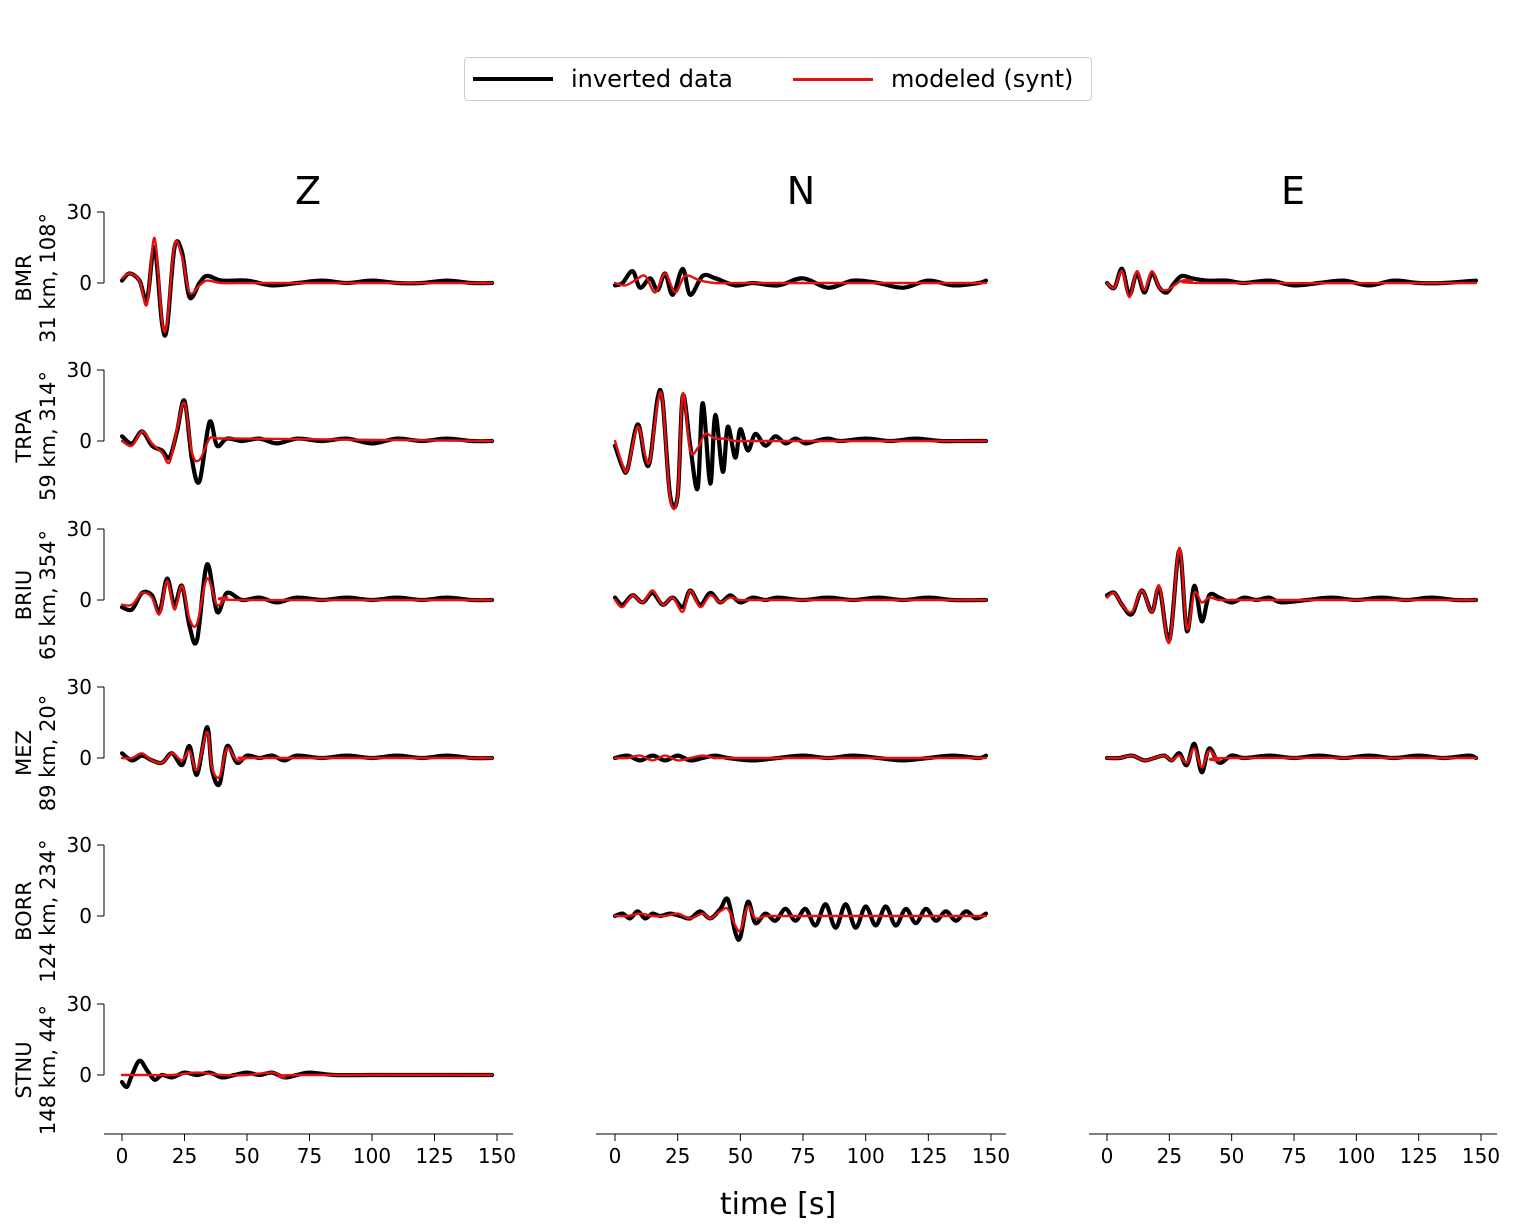 The height and width of the screenshot is (1229, 1515). Describe the element at coordinates (833, 79) in the screenshot. I see `legend-line-red` at that location.